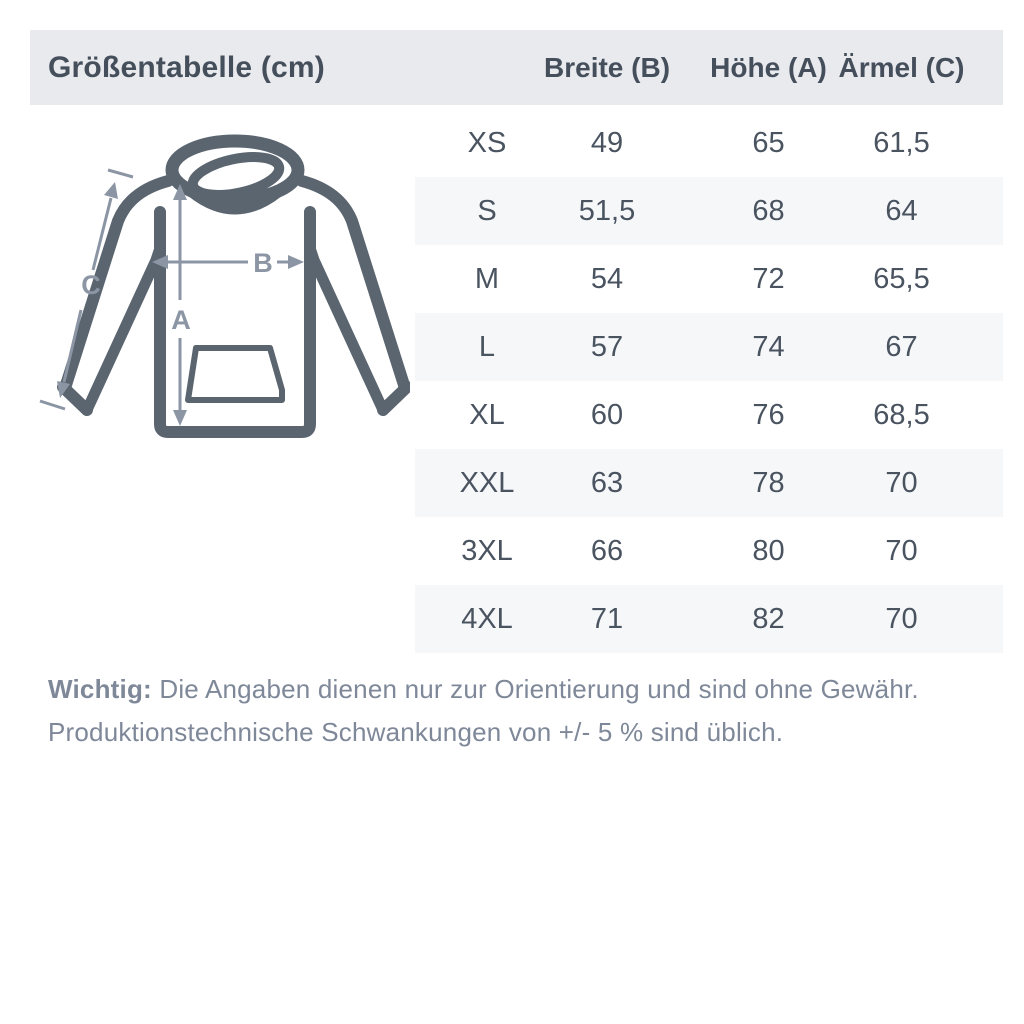 This screenshot has height=1024, width=1024. Describe the element at coordinates (768, 142) in the screenshot. I see `cell-hoehe: 65` at that location.